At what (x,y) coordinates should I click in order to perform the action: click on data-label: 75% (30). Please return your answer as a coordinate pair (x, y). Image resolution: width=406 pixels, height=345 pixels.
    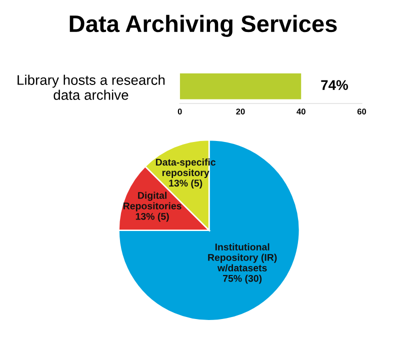
    Looking at the image, I should click on (242, 279).